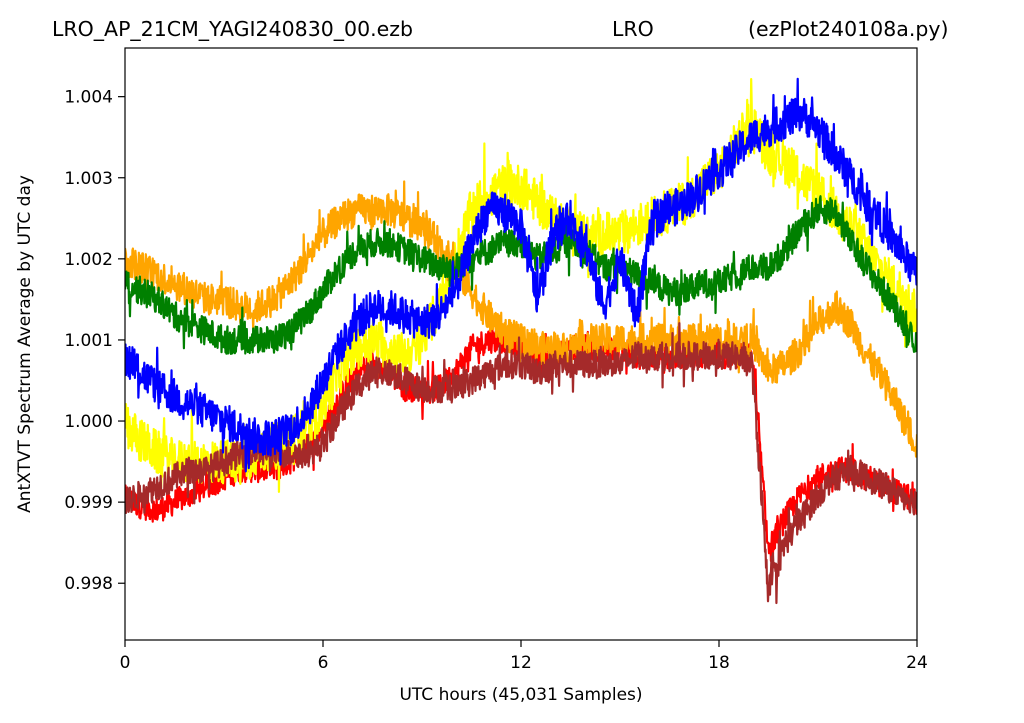  What do you see at coordinates (88, 179) in the screenshot?
I see `y-tick-label: 1.003` at bounding box center [88, 179].